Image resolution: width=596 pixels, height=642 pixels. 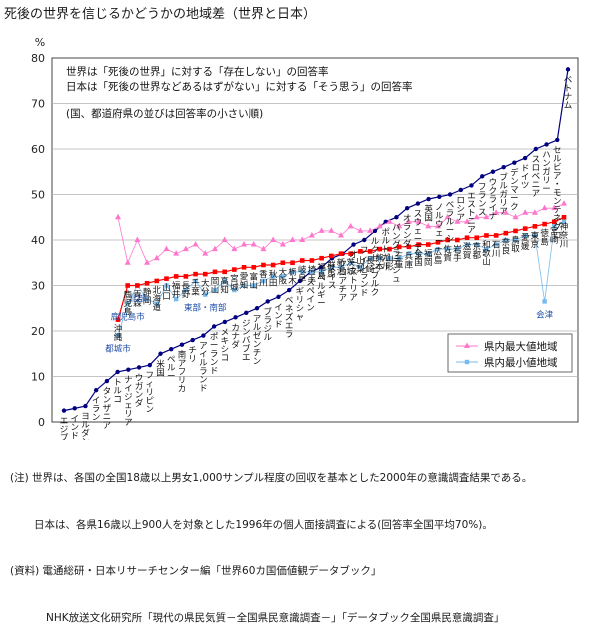 What do you see at coordinates (525, 177) in the screenshot?
I see `world-country-label: ドイツ` at bounding box center [525, 177].